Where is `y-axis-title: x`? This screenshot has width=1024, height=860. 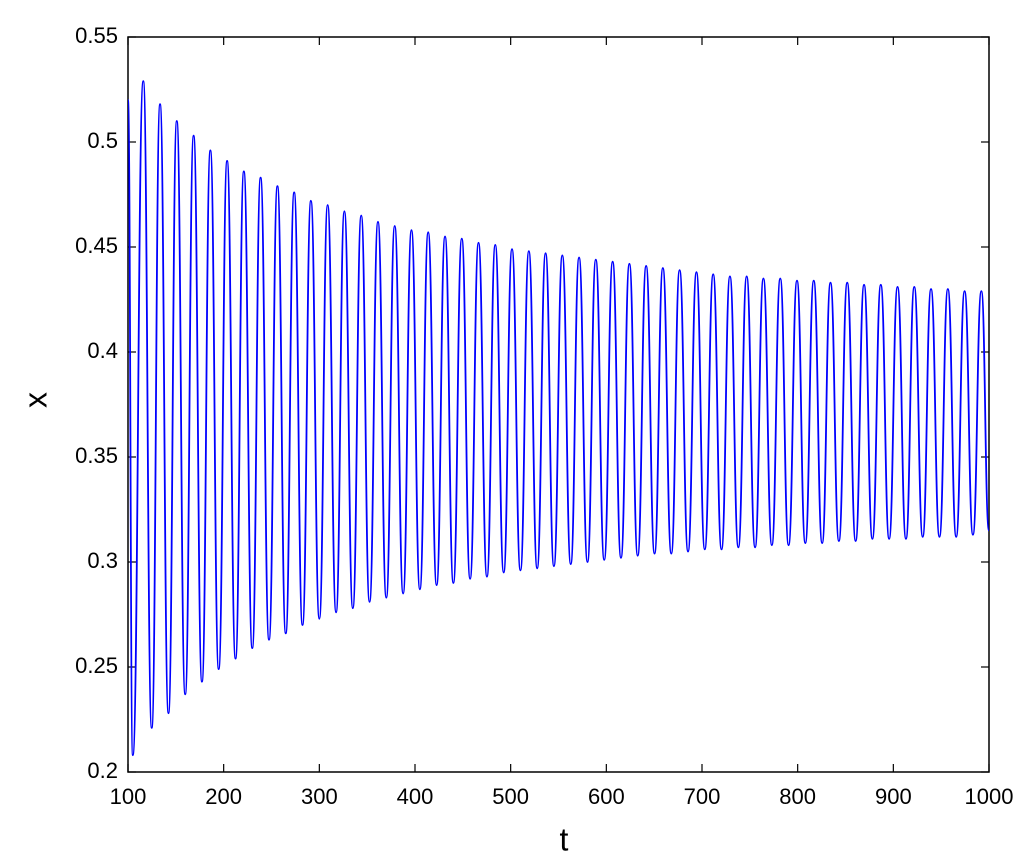
y-axis-title: x is located at coordinates (35, 400).